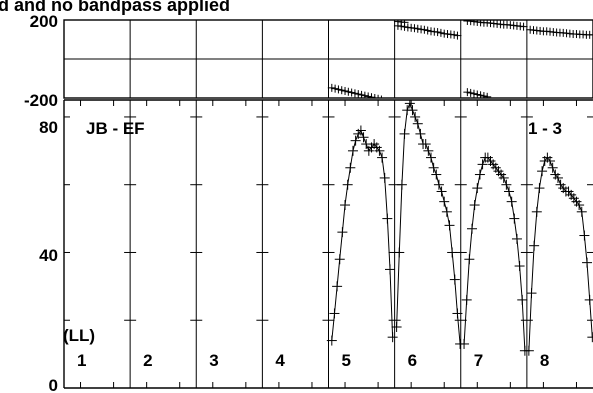  What do you see at coordinates (115, 128) in the screenshot?
I see `baseline-label: JB - EF` at bounding box center [115, 128].